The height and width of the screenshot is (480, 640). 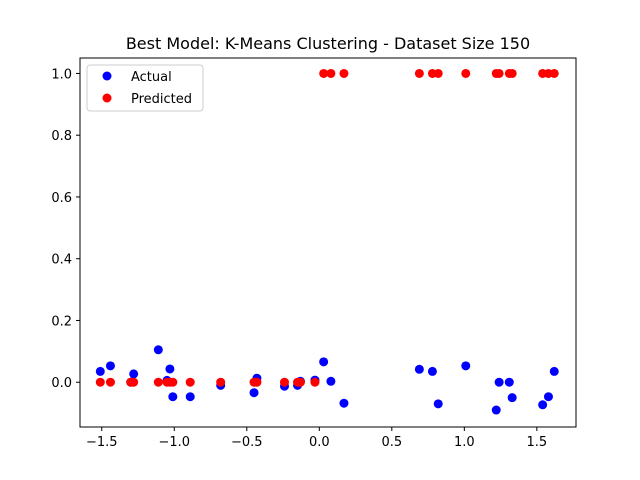 What do you see at coordinates (65, 229) in the screenshot?
I see `y-axis: 0.0 0.2 0.4 0.6 0.8 1.0` at bounding box center [65, 229].